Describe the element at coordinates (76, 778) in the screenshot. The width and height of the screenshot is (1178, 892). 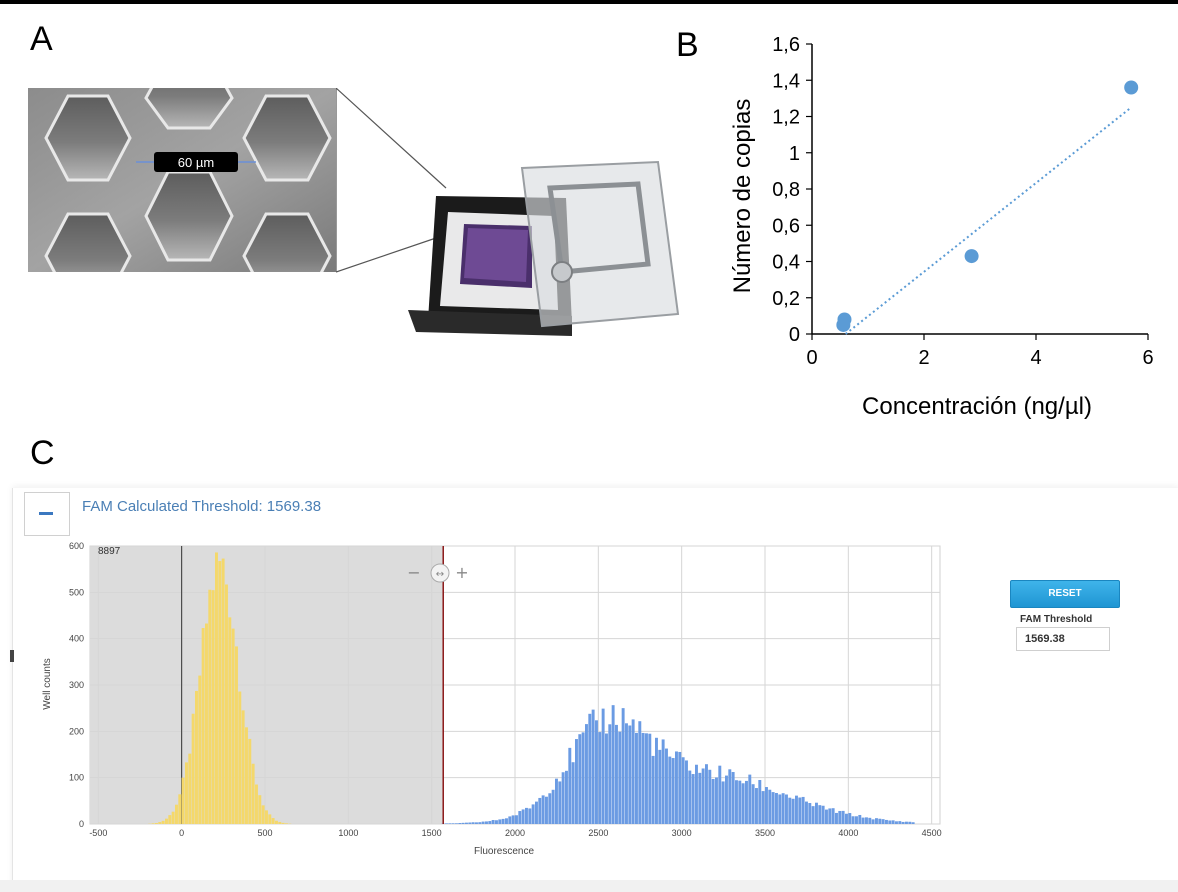
I see `histogram-y-tick-label: 100` at that location.